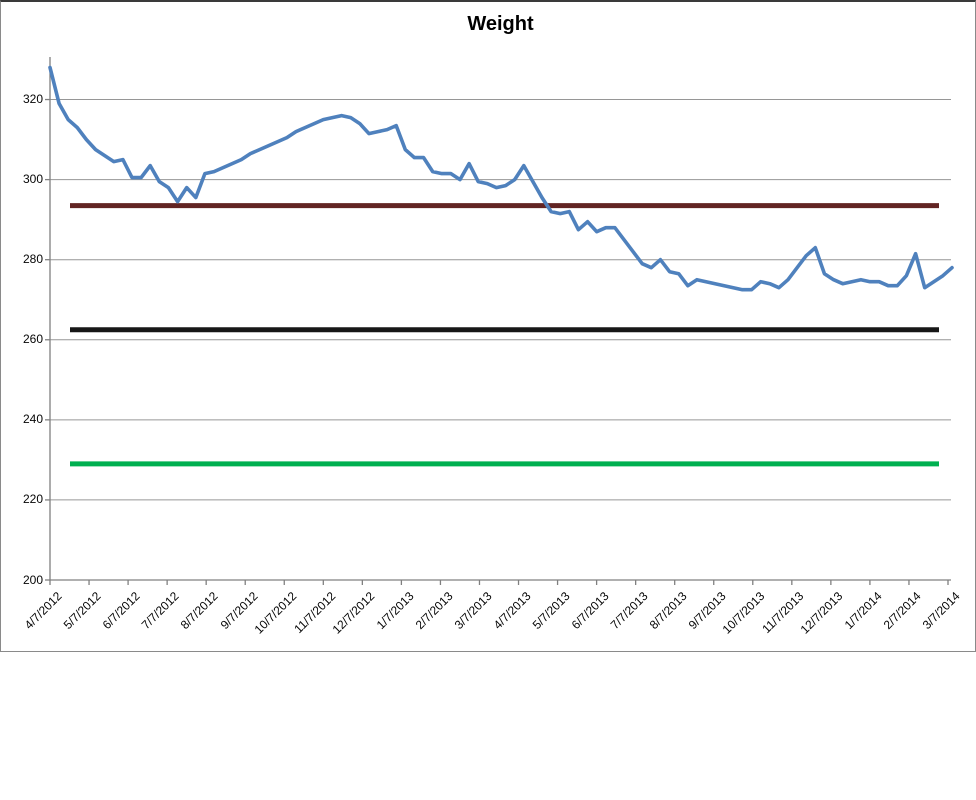  I want to click on y-tick-label: 260, so click(32, 339).